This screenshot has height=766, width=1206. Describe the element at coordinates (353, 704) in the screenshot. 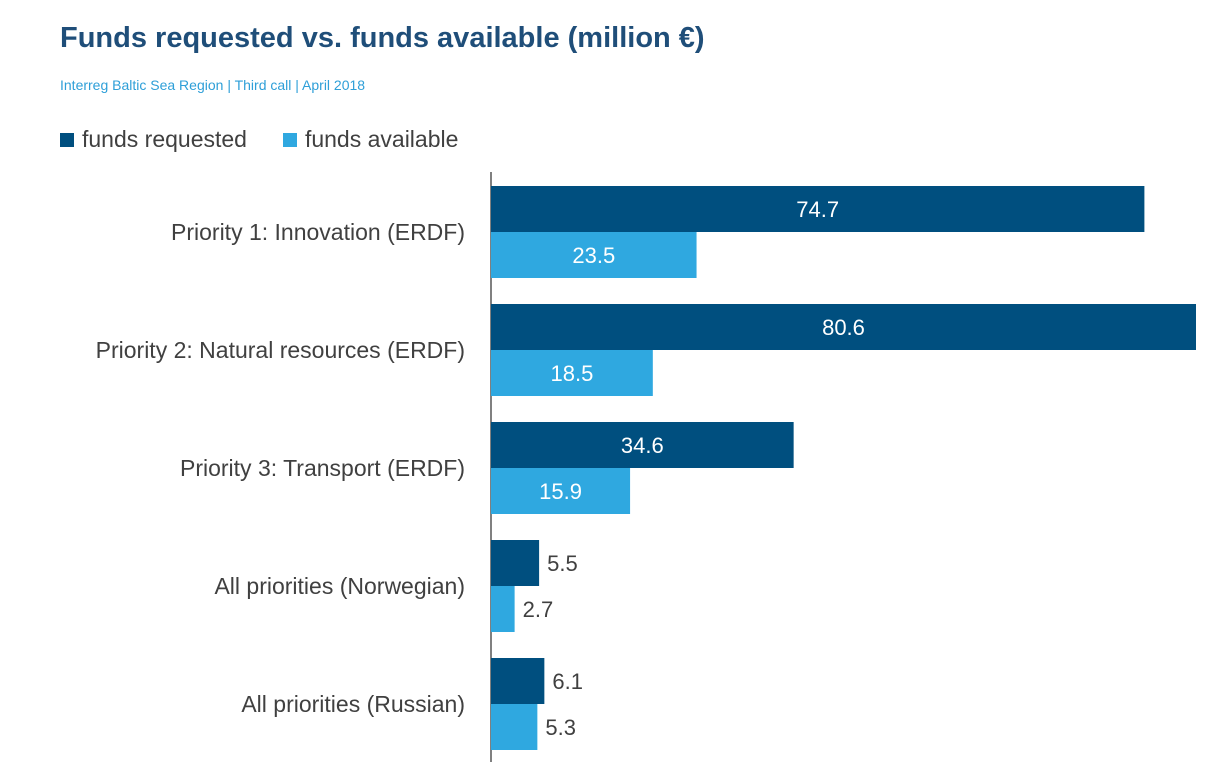

I see `category-label: All priorities (Russian)` at that location.